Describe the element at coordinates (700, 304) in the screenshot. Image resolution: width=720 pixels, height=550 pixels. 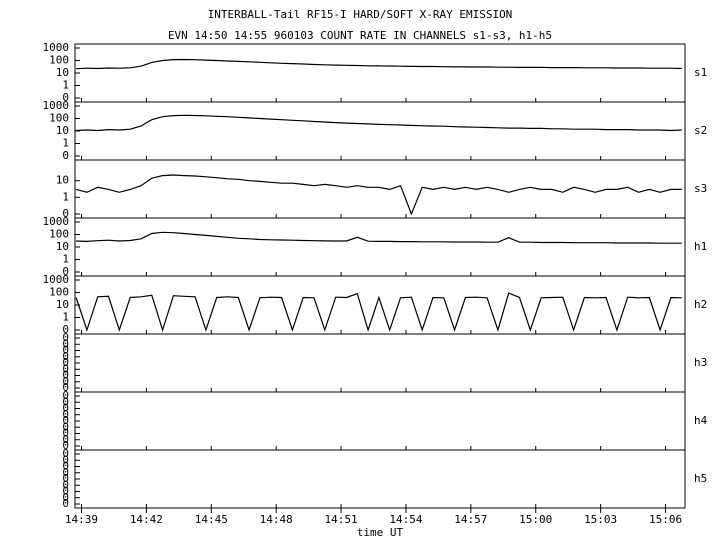
I see `panel-label: h2` at that location.